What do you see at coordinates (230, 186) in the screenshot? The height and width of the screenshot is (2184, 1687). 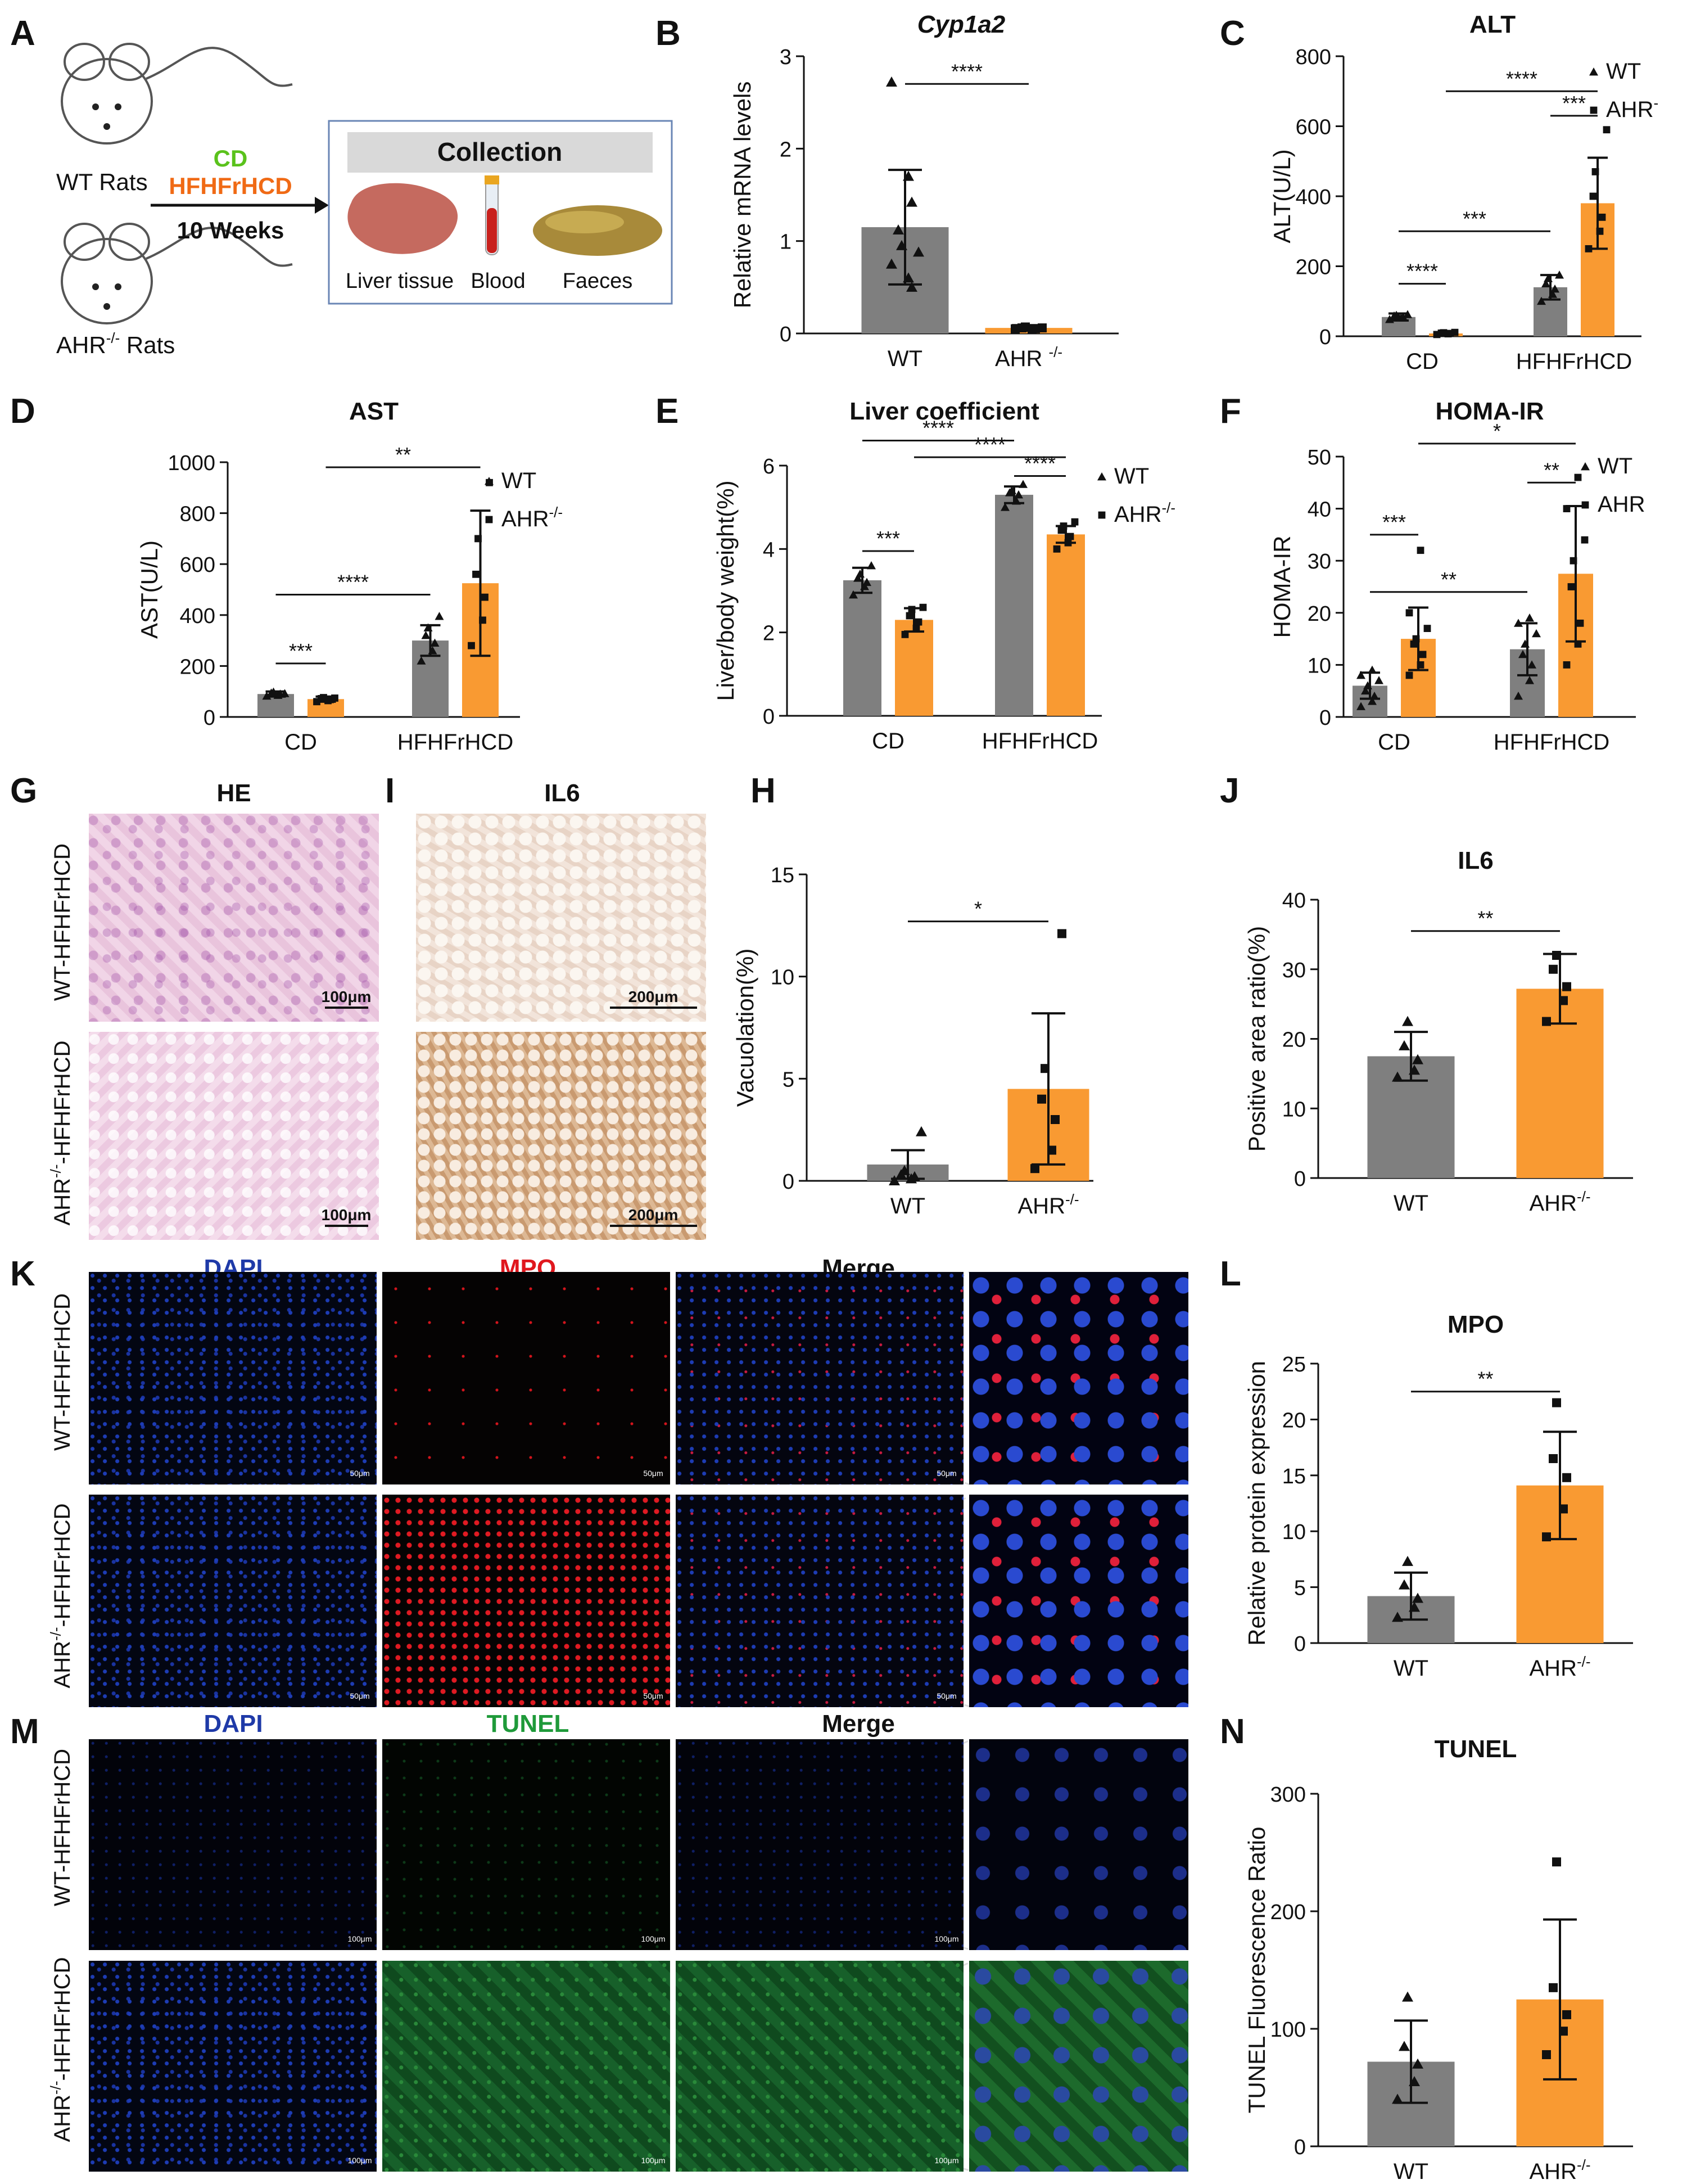 I see `diet-hf-label: HFHFrHCD` at bounding box center [230, 186].